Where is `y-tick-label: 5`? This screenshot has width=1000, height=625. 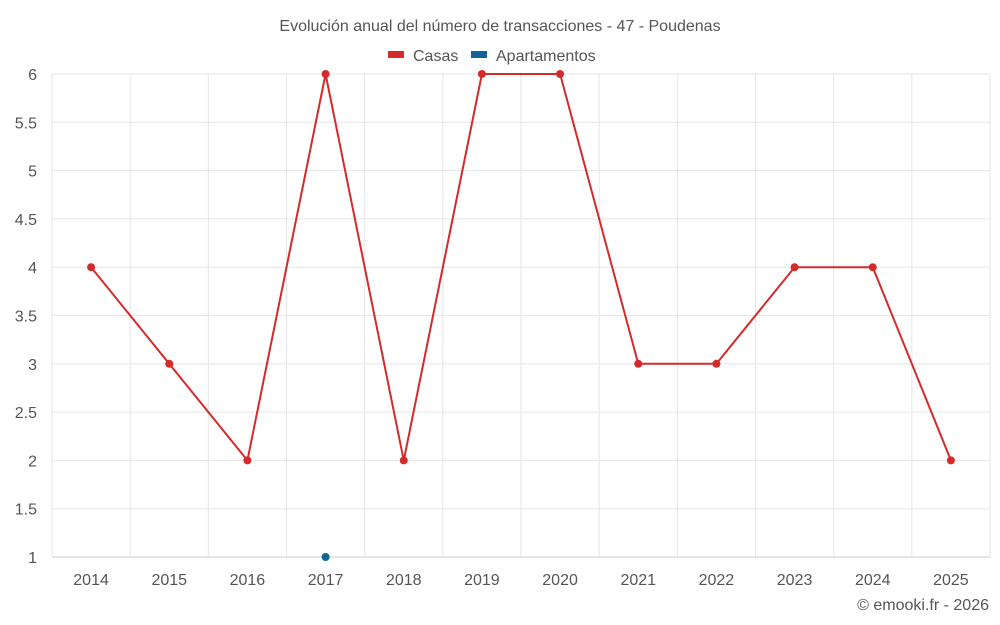
y-tick-label: 5 is located at coordinates (32, 172).